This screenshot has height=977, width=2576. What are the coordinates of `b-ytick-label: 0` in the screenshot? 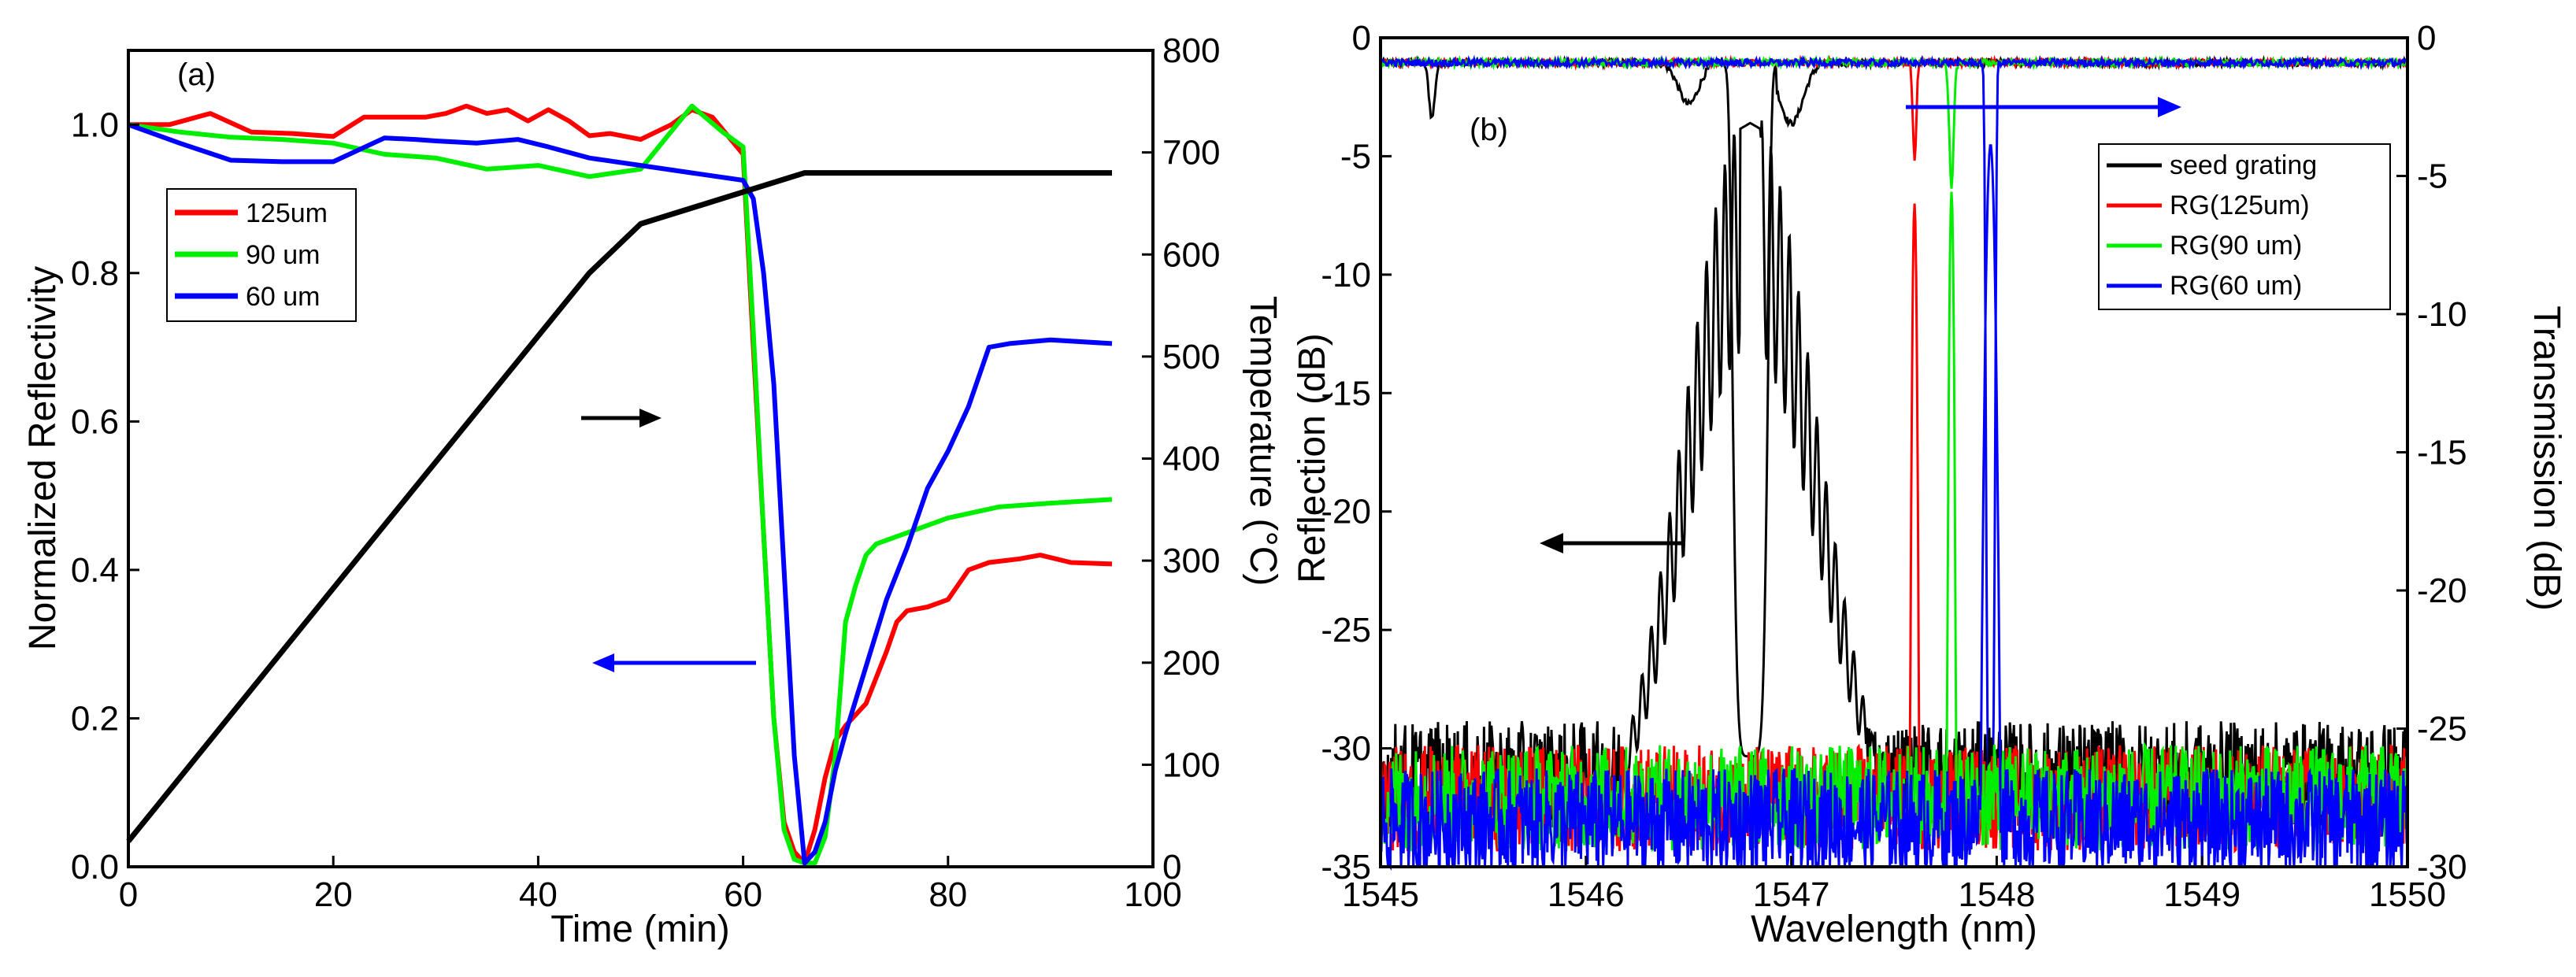 It's located at (1361, 38).